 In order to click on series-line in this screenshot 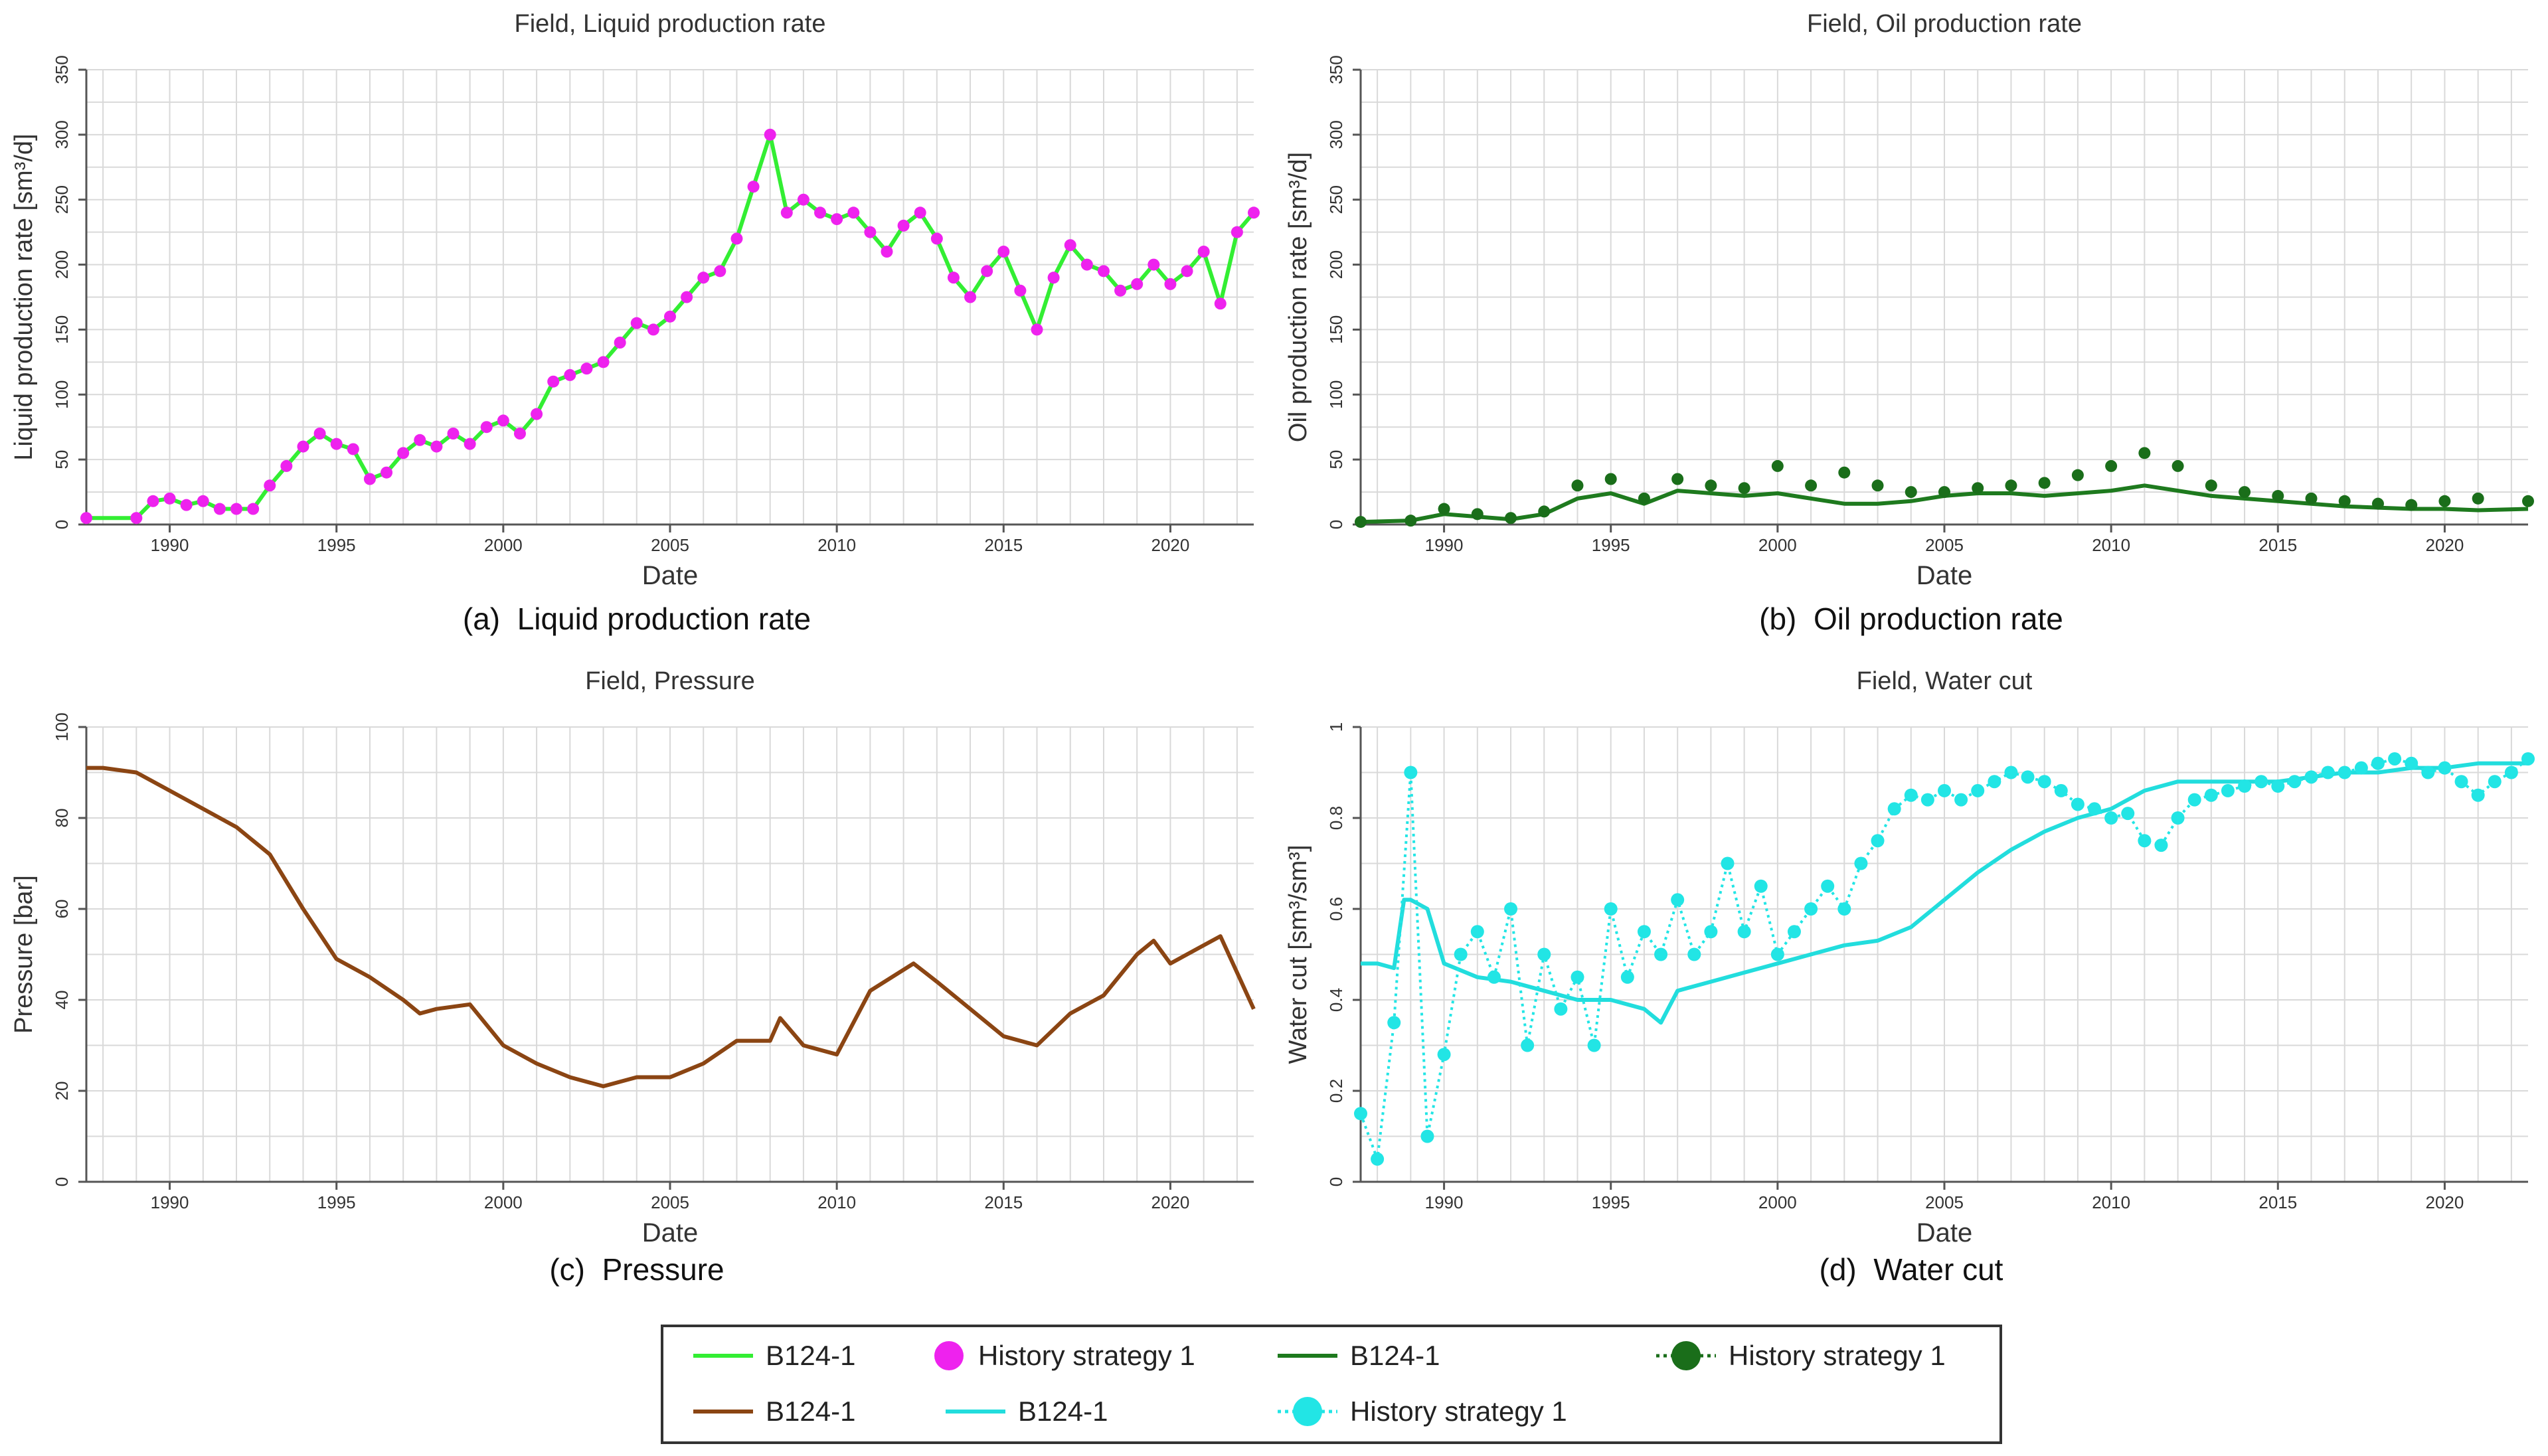, I will do `click(671, 927)`.